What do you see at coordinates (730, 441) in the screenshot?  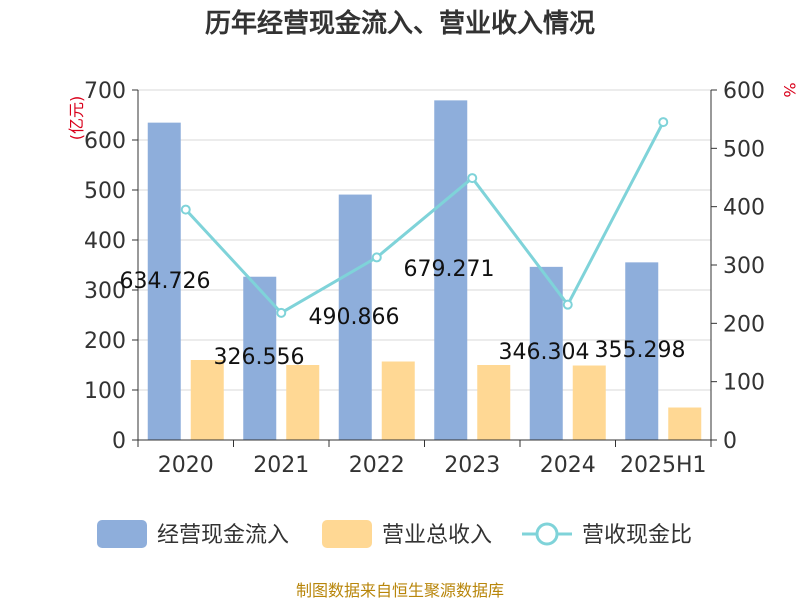 I see `right-tick-label: 0` at bounding box center [730, 441].